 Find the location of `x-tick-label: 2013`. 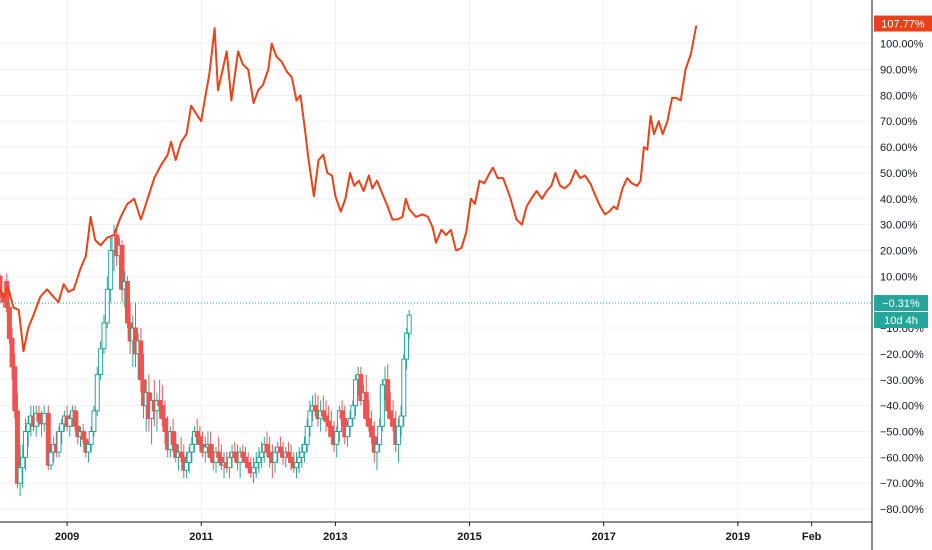

x-tick-label: 2013 is located at coordinates (335, 537).